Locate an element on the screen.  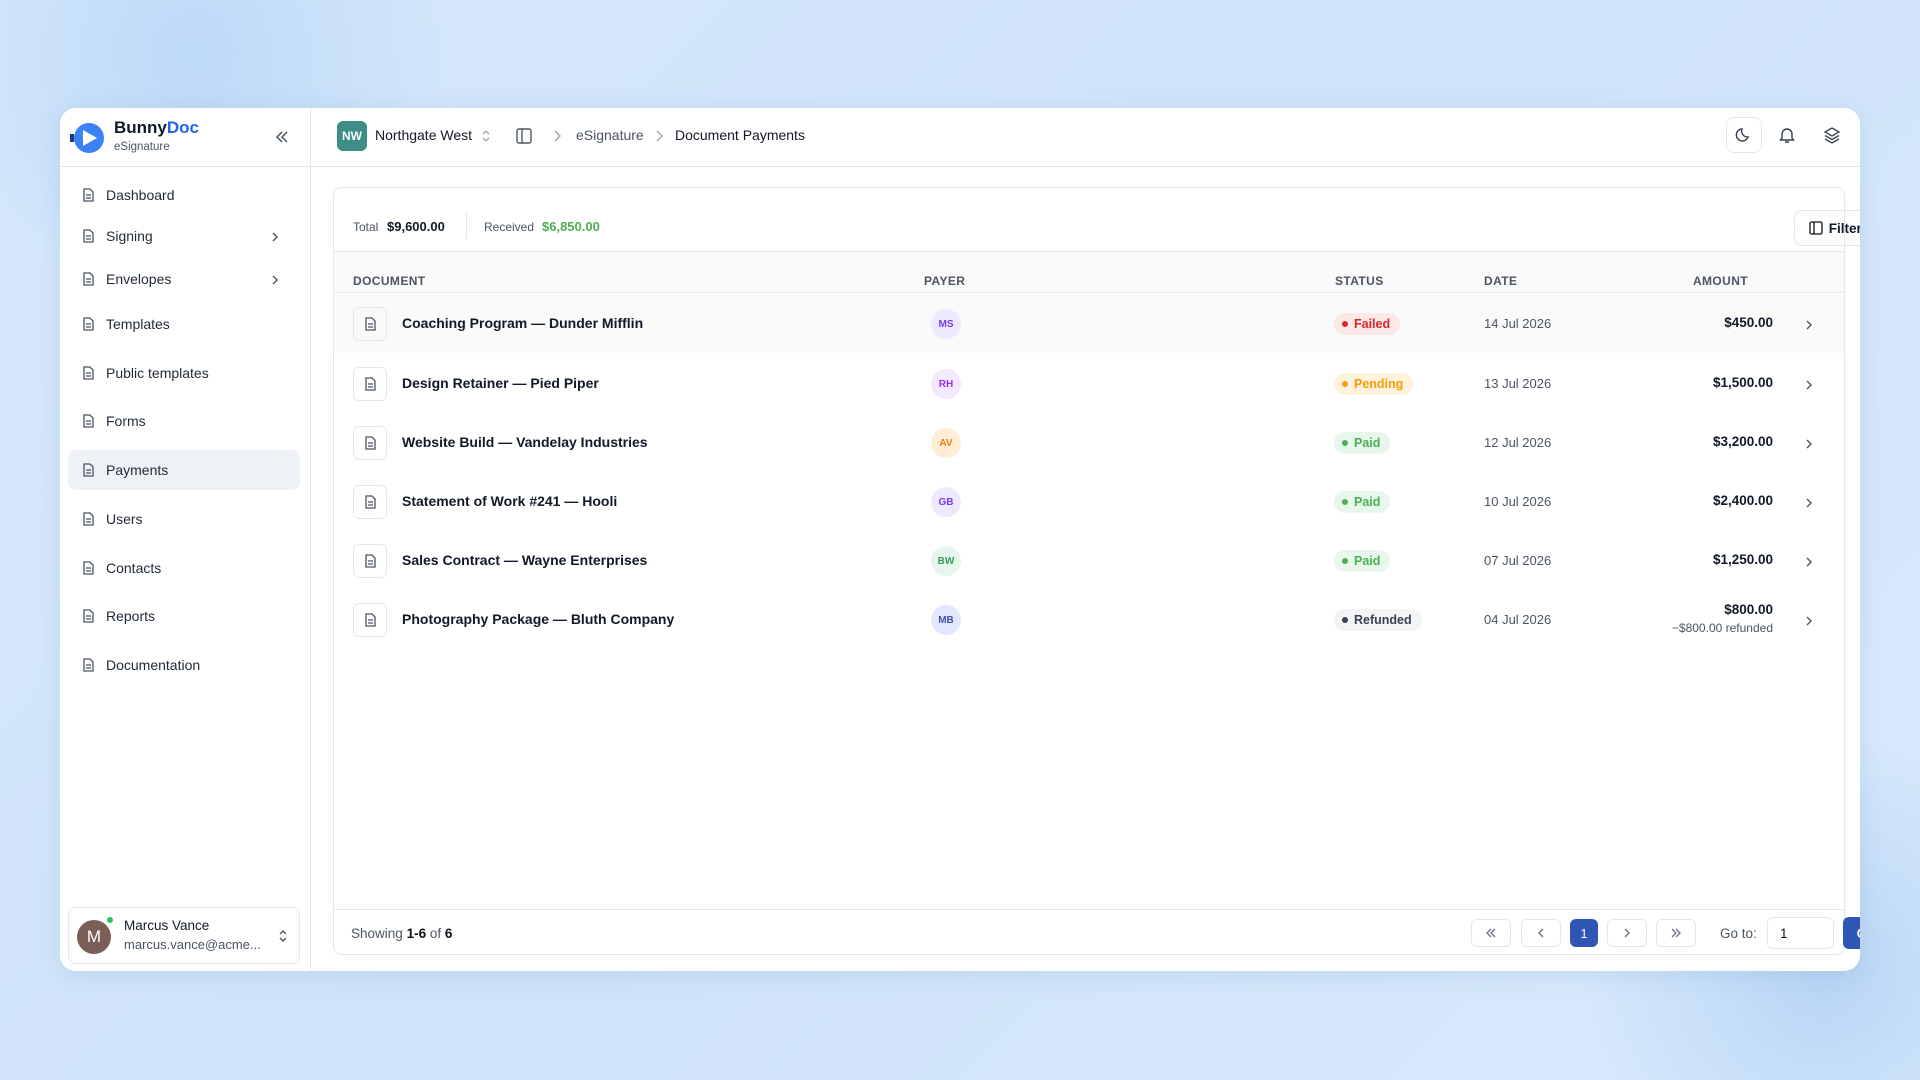
goto-input: 1 is located at coordinates (1800, 933).